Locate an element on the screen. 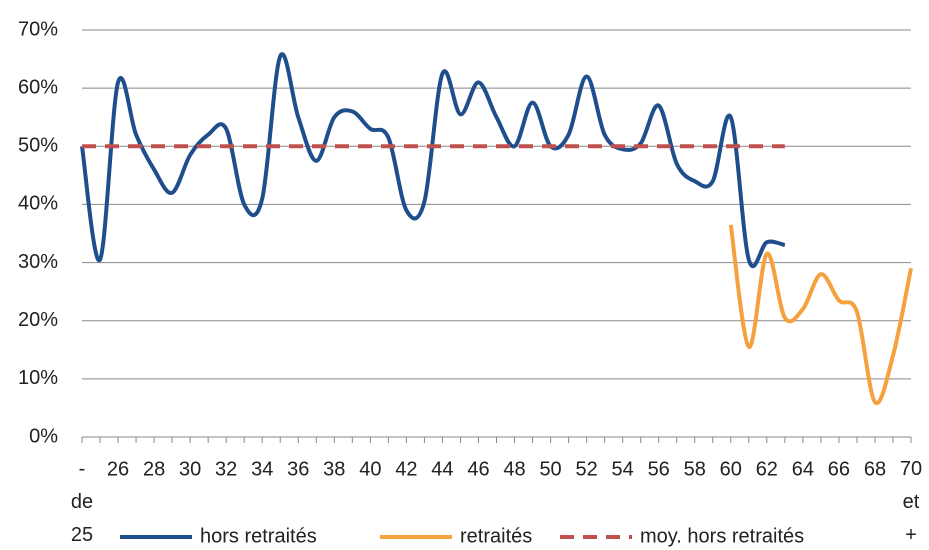  legend-item: hors retraités is located at coordinates (218, 536).